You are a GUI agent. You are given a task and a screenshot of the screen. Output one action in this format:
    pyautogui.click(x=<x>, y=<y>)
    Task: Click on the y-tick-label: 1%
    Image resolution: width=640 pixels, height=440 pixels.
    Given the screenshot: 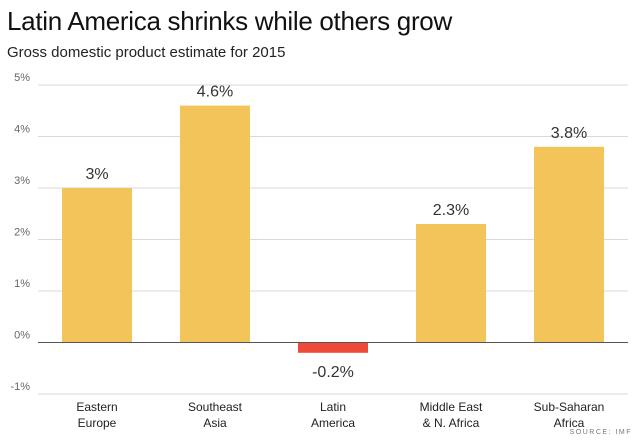 What is the action you would take?
    pyautogui.click(x=22, y=284)
    